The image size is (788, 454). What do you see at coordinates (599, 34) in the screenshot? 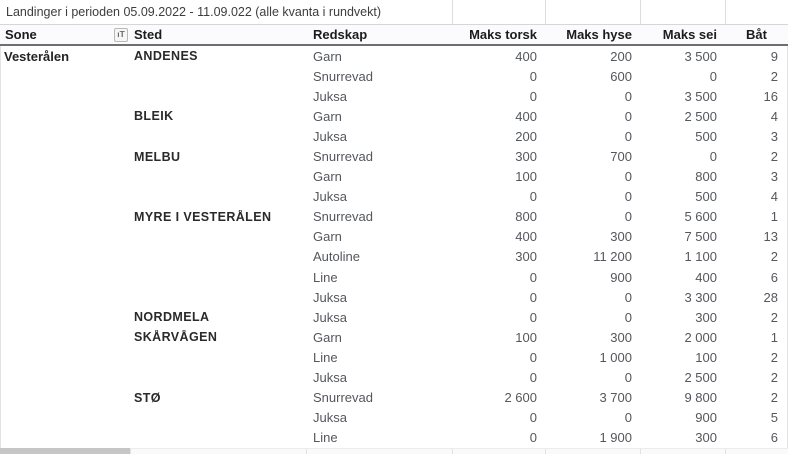
I see `column-header-maks-hyse: Maks hyse` at bounding box center [599, 34].